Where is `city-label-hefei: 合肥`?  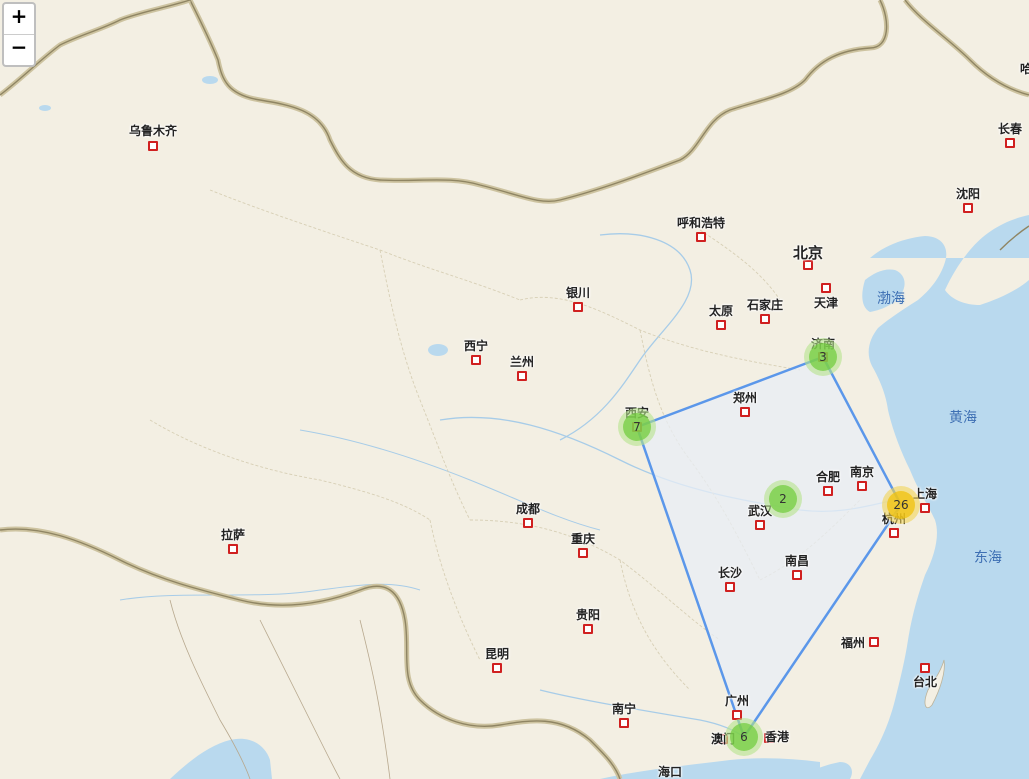 city-label-hefei: 合肥 is located at coordinates (828, 477).